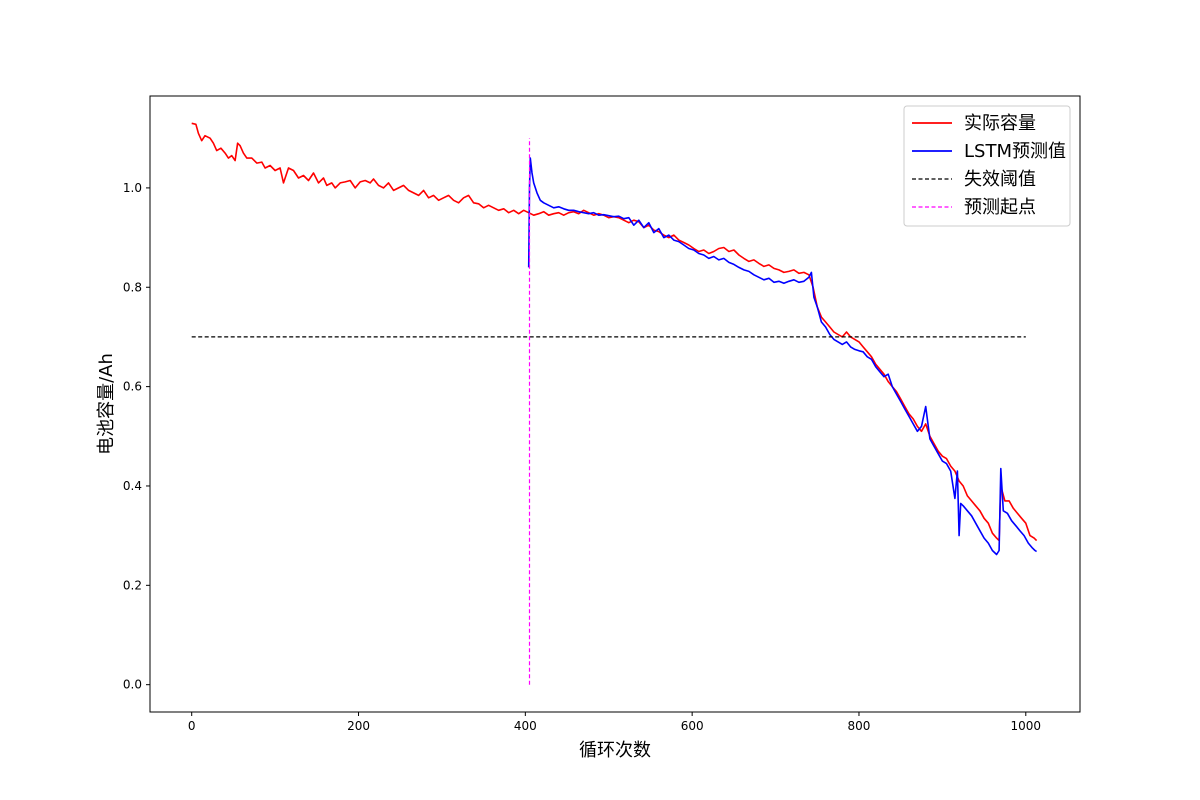 The height and width of the screenshot is (800, 1200). I want to click on legend-label: 预测起点, so click(1000, 207).